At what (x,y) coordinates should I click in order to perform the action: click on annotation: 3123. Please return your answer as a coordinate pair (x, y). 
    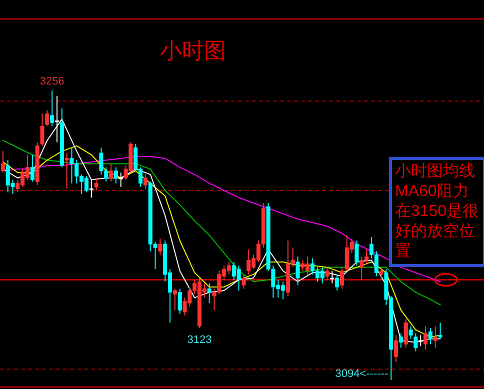
    Looking at the image, I should click on (199, 340).